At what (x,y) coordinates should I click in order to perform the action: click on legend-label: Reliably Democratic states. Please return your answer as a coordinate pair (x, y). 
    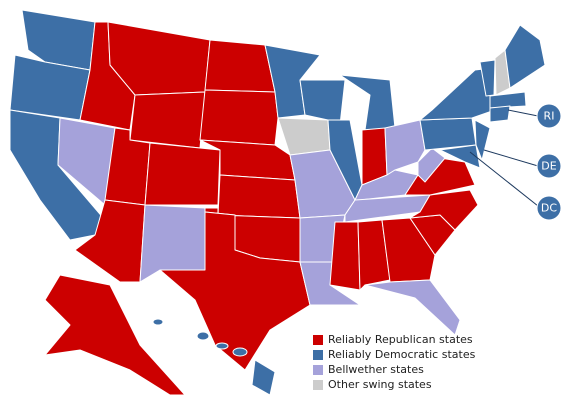
    Looking at the image, I should click on (402, 354).